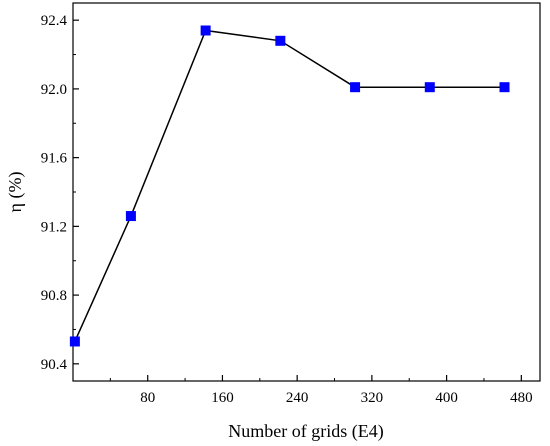  Describe the element at coordinates (60, 193) in the screenshot. I see `y-axis: 90.4 90.8 91.2 91.6 92.0 92.4` at that location.